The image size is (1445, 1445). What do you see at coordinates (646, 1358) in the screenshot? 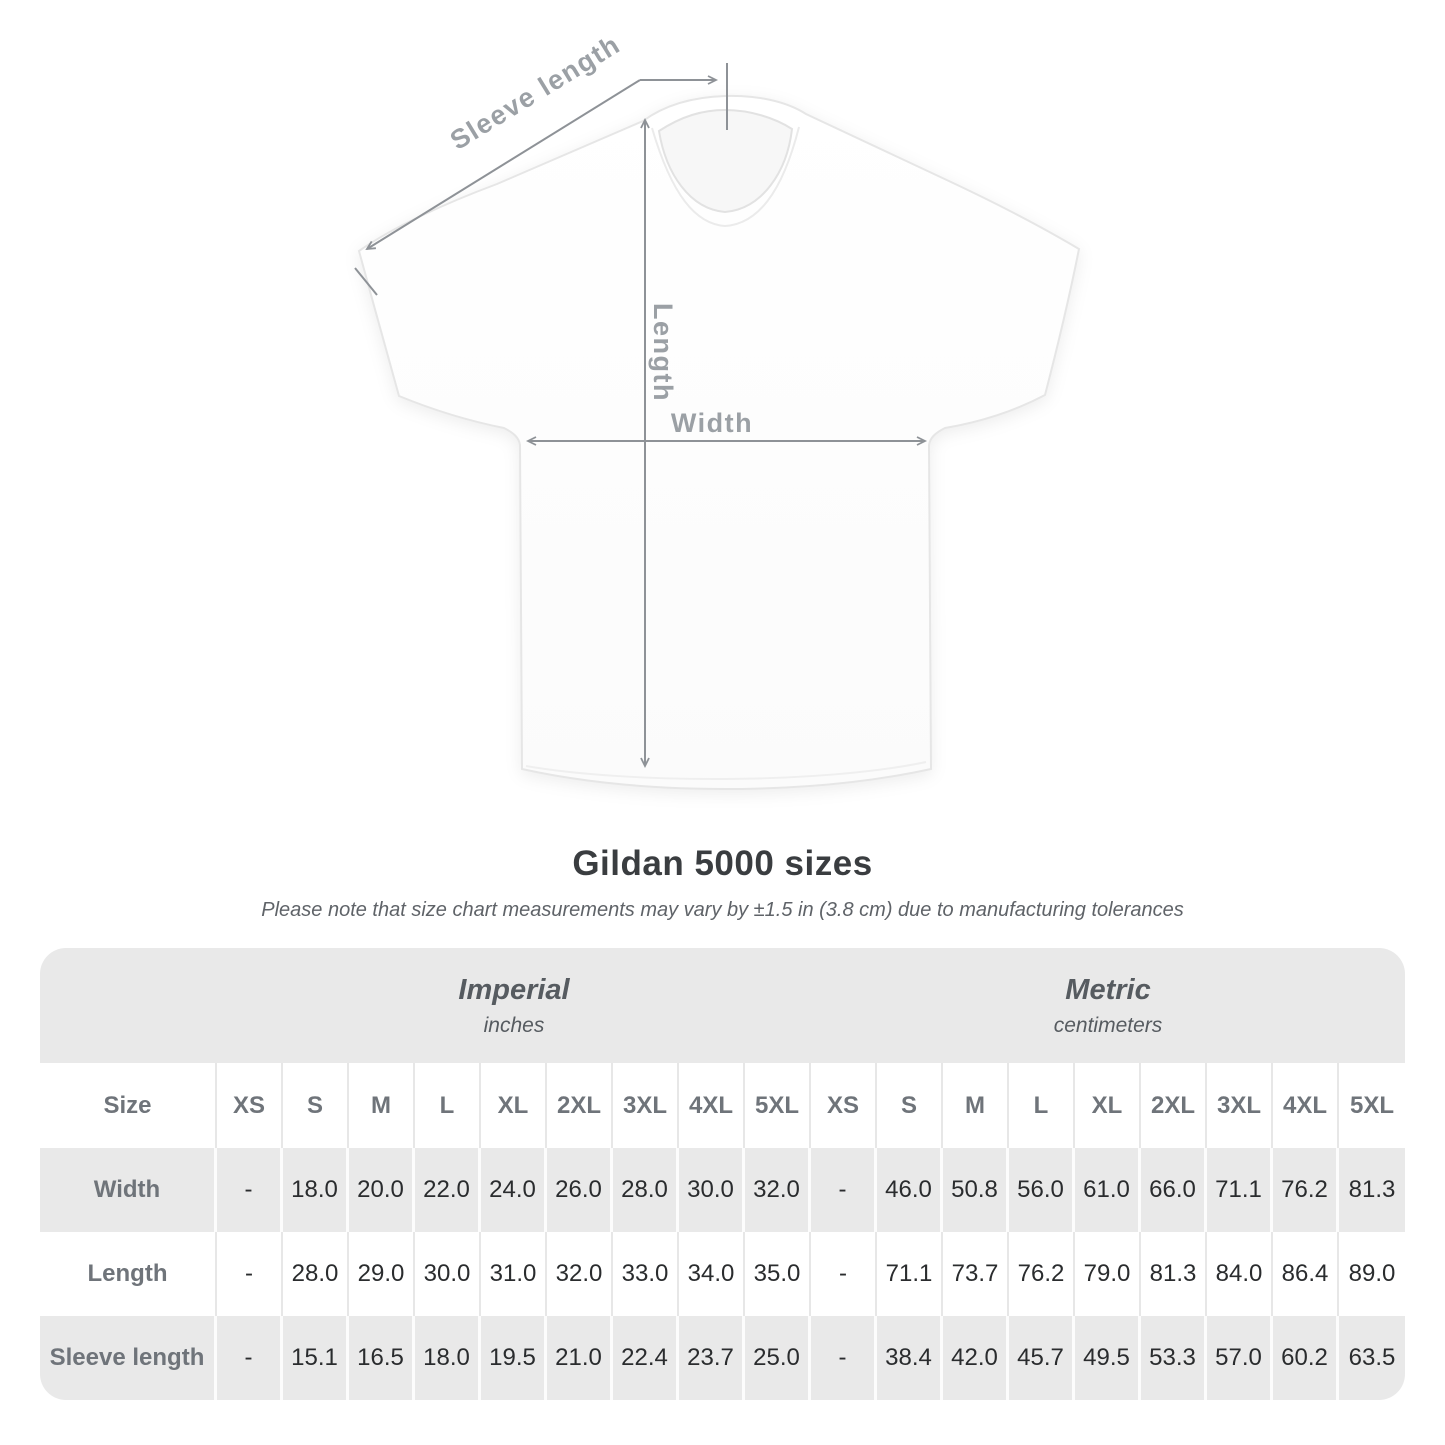
I see `value-cell: 22.4` at bounding box center [646, 1358].